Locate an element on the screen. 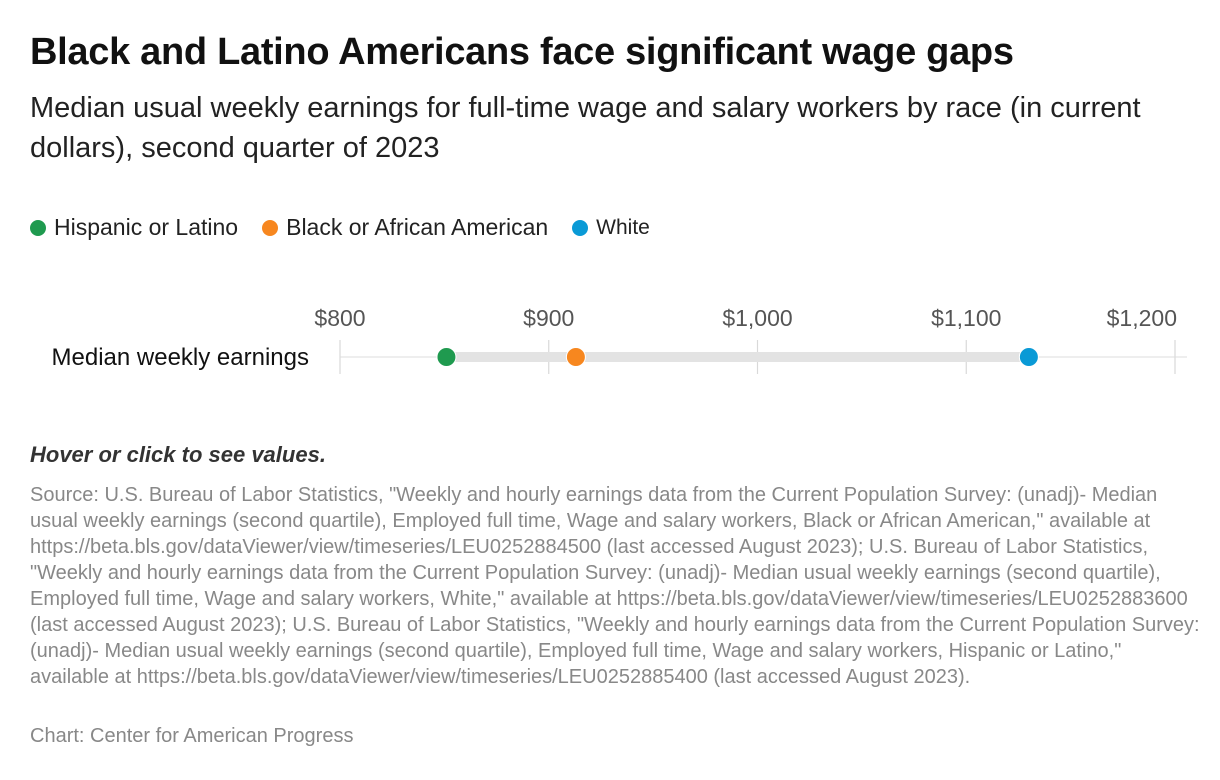 The height and width of the screenshot is (780, 1220). row-label: Median weekly earnings is located at coordinates (180, 357).